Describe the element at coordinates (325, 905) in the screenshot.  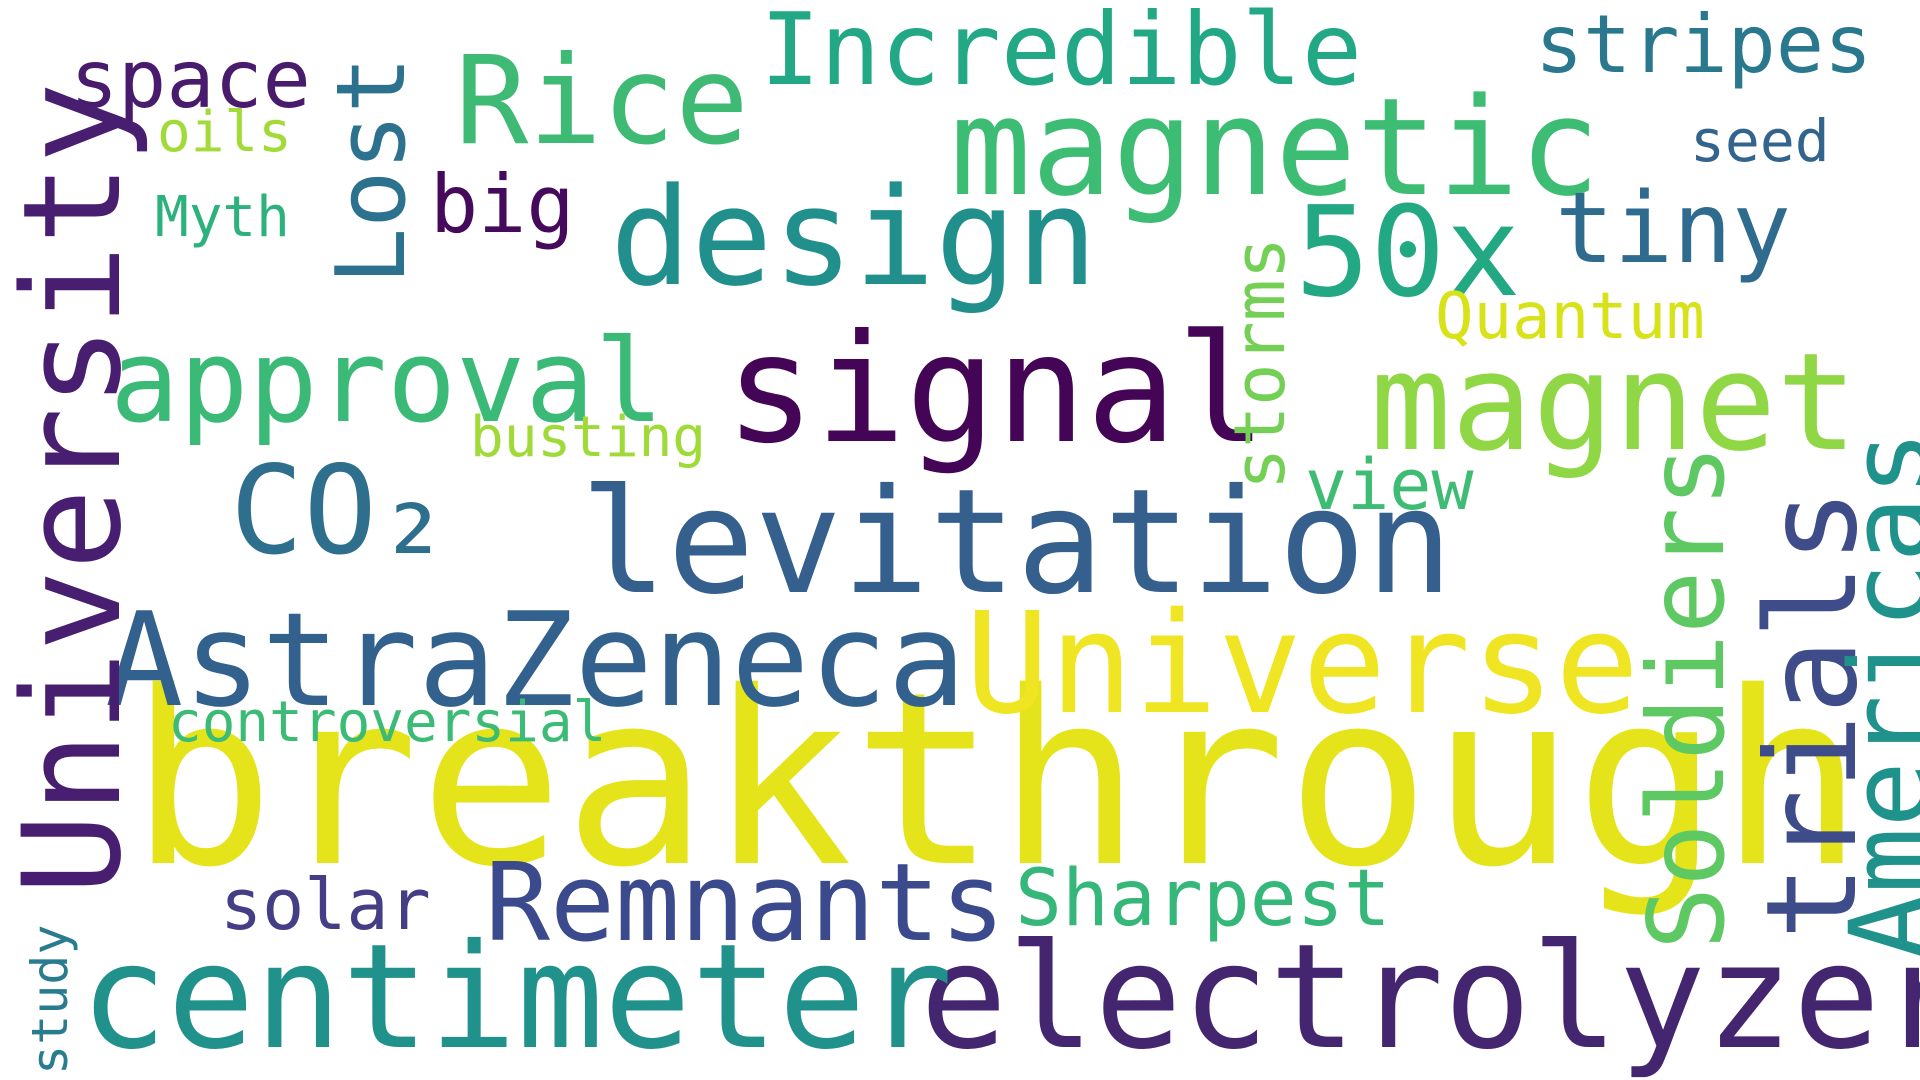
I see `word-solar: solar` at that location.